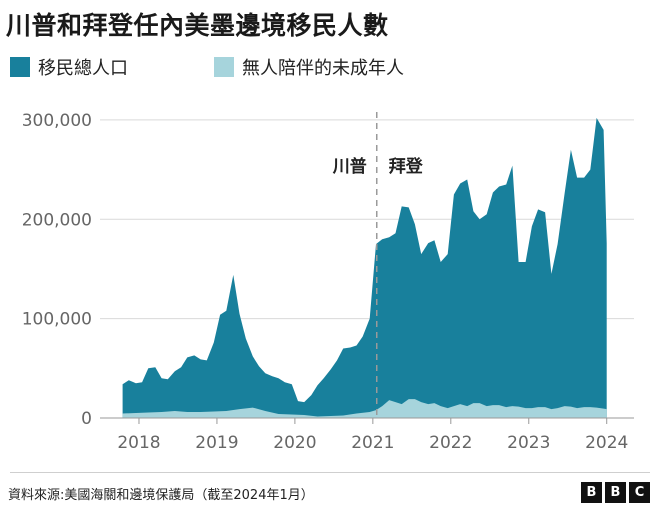 The image size is (660, 510). Describe the element at coordinates (86, 419) in the screenshot. I see `y-tick-label: 0` at that location.